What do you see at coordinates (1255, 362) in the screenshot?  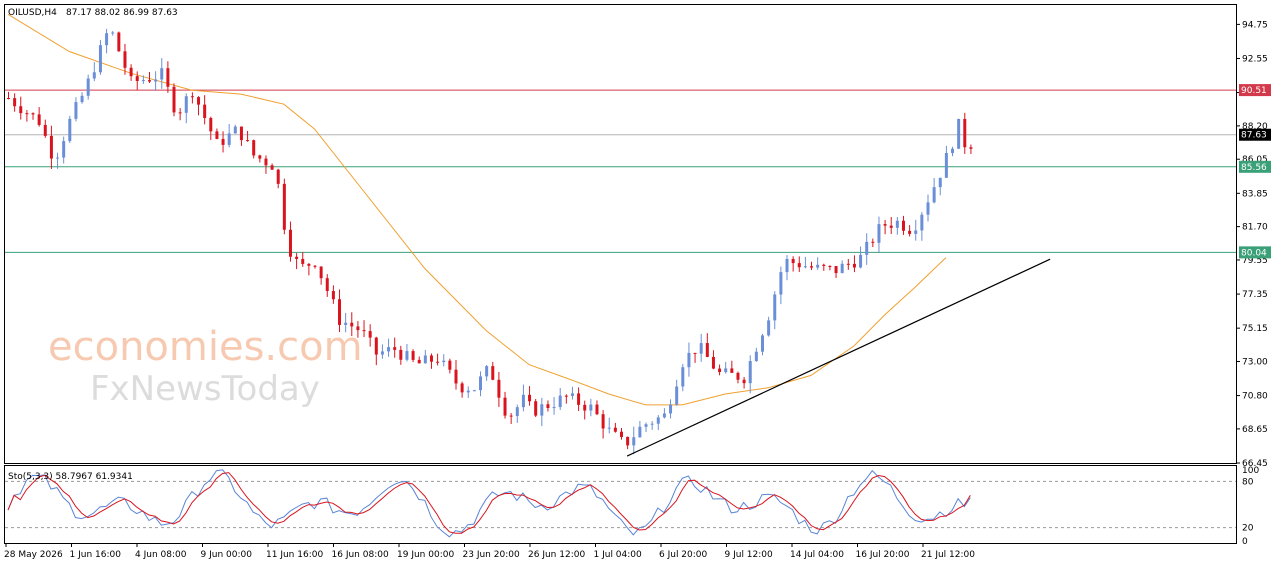 I see `y-tick-label: 73.00` at bounding box center [1255, 362].